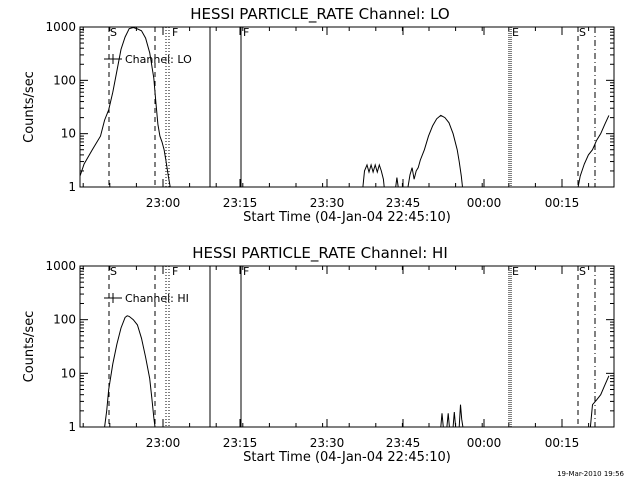 This screenshot has width=640, height=480. I want to click on timestamp-stamp: 19-Mar-2010 19:56, so click(590, 474).